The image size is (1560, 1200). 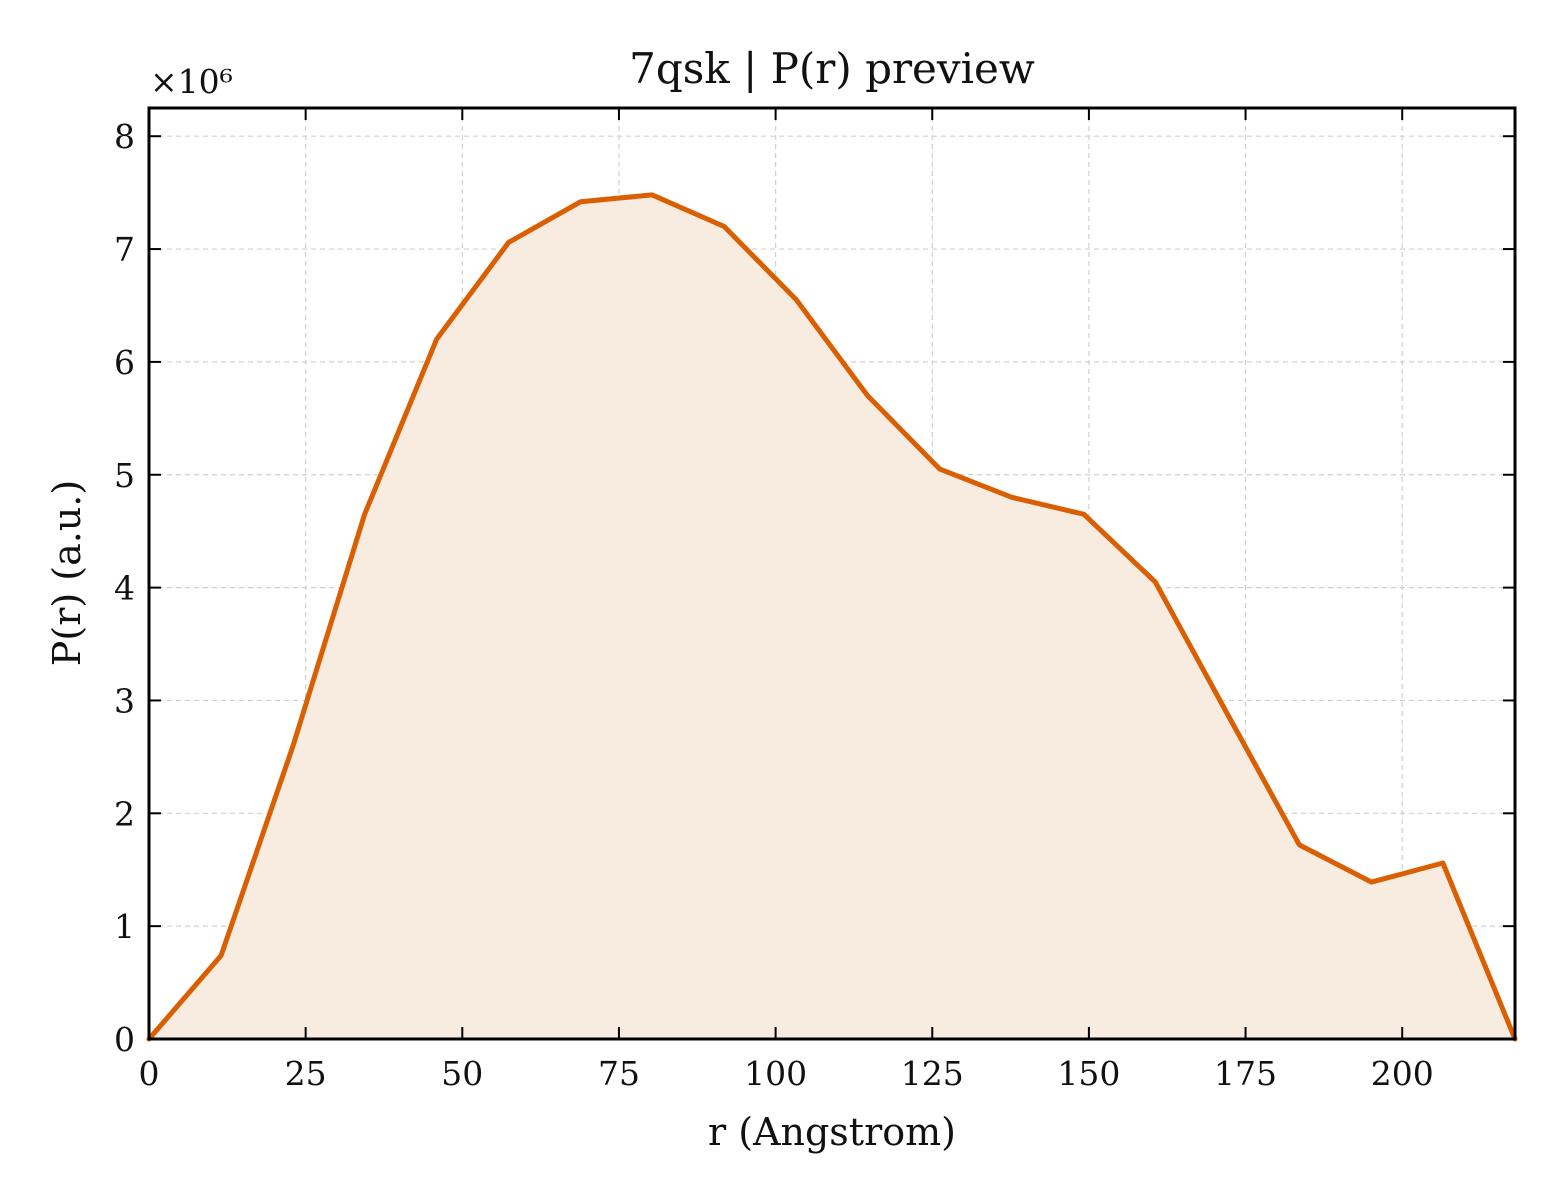 I want to click on y-tick-label: 6, so click(x=124, y=362).